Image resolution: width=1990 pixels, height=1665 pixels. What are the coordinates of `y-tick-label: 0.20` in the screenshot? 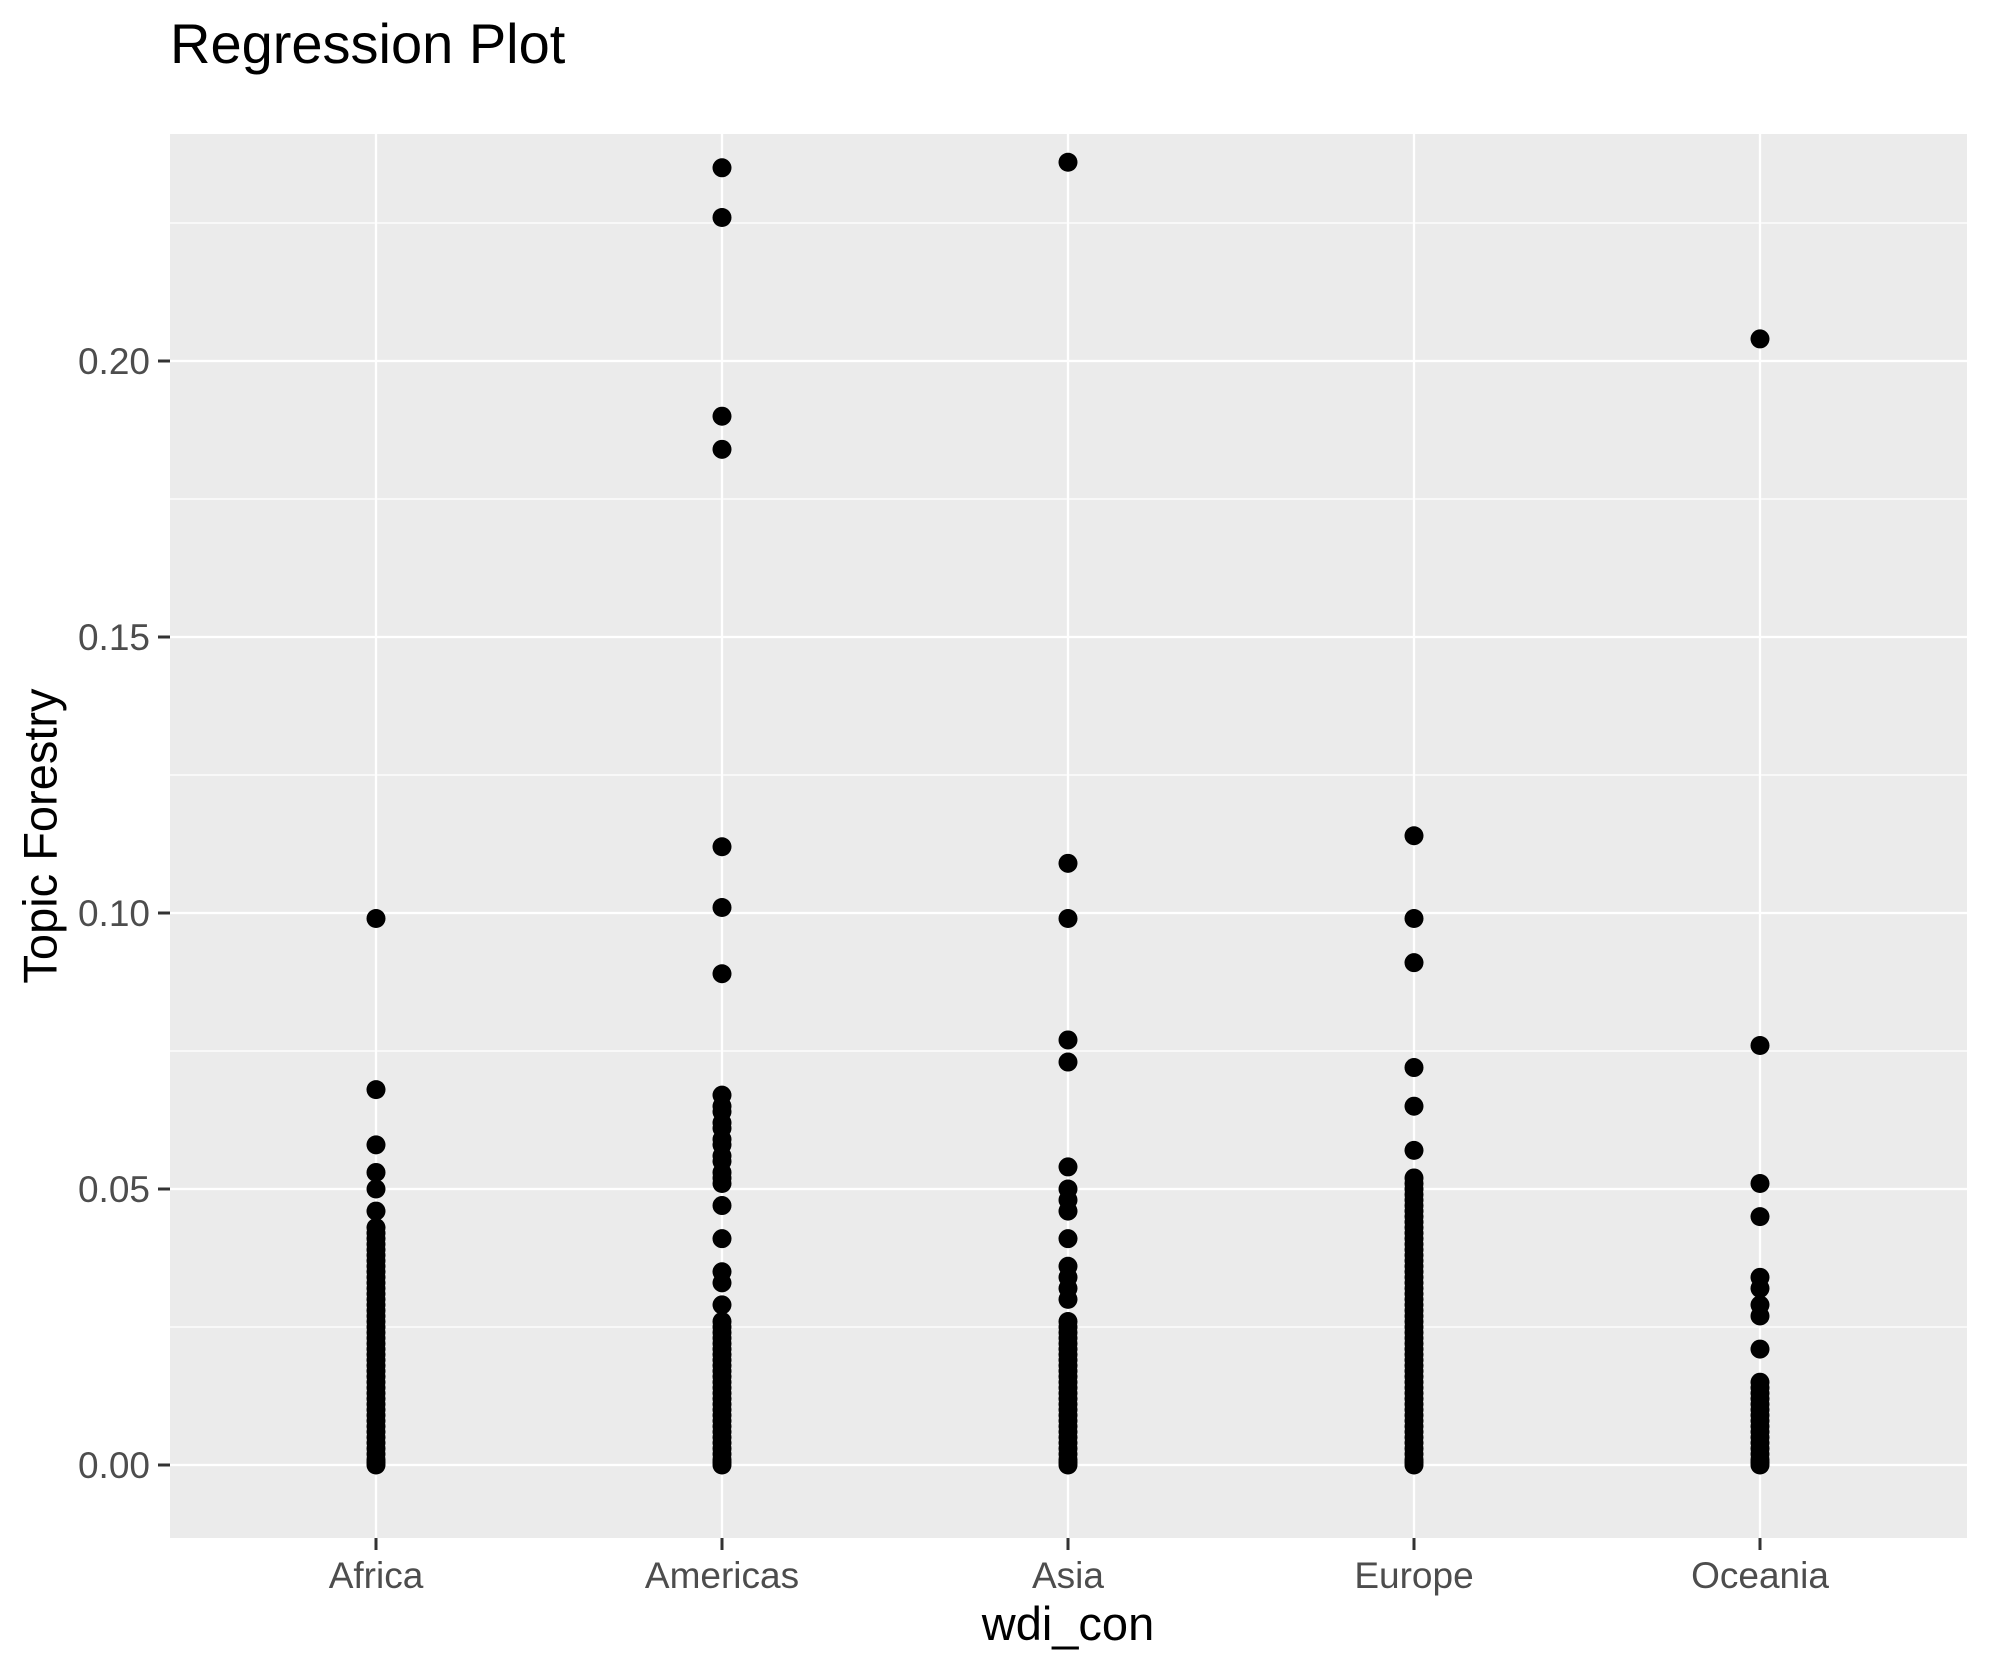 It's located at (114, 361).